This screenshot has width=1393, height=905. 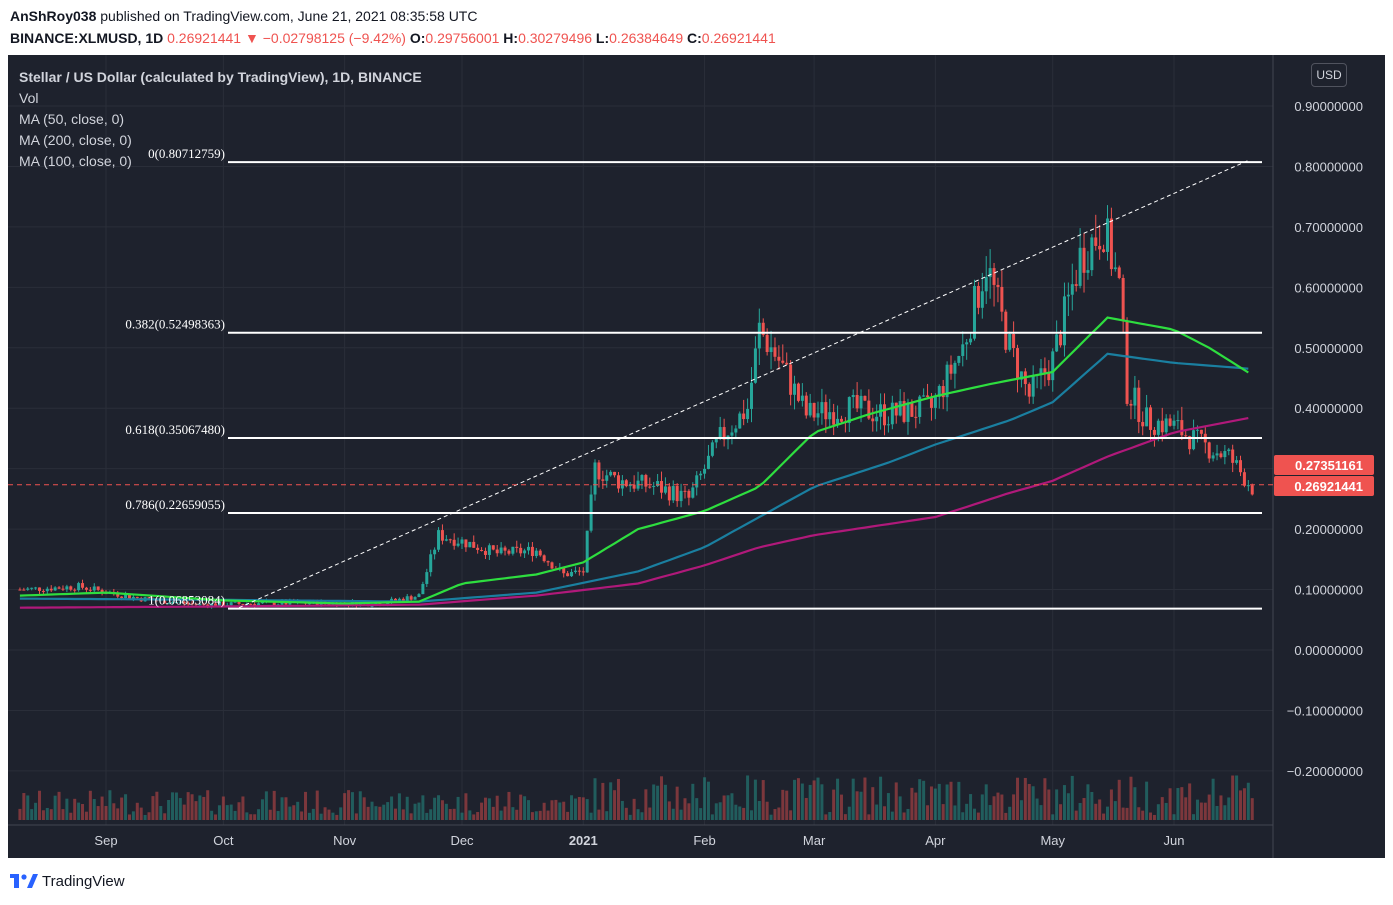 I want to click on legend-vol: Vol, so click(x=29, y=98).